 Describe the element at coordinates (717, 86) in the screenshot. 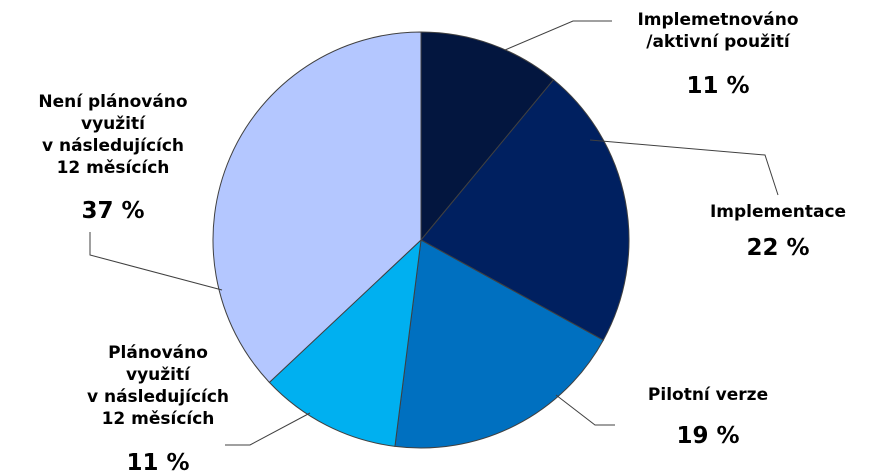

I see `value-label-1: 11 %` at that location.